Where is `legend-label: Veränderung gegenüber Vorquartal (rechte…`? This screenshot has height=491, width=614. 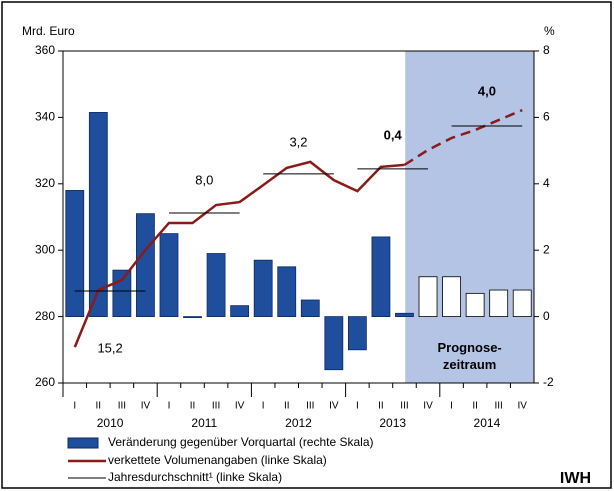 legend-label: Veränderung gegenüber Vorquartal (rechte… is located at coordinates (241, 442).